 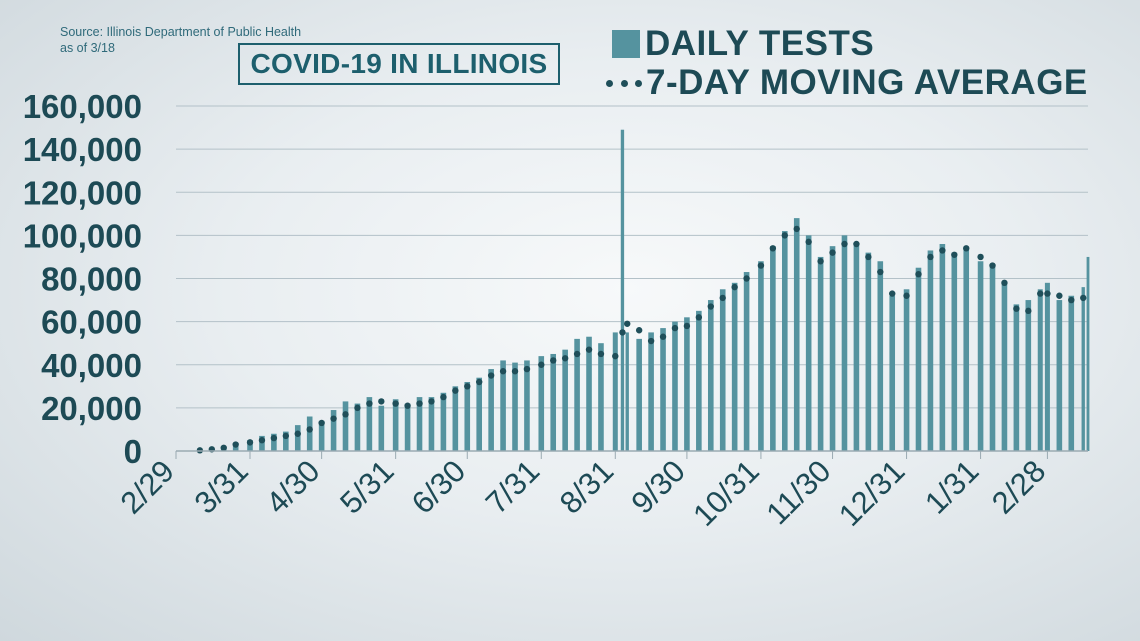 I want to click on y-tick-label: 120,000, so click(x=82, y=192).